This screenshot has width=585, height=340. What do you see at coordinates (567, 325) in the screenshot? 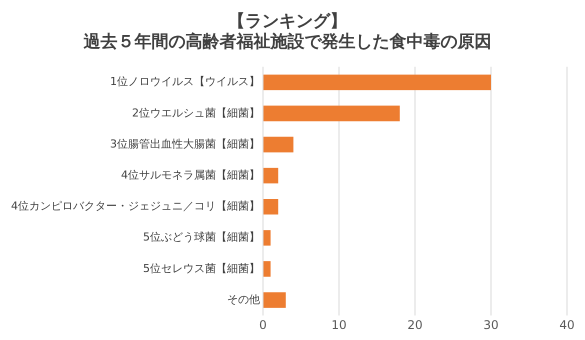
I see `x-tick-label: 40` at bounding box center [567, 325].